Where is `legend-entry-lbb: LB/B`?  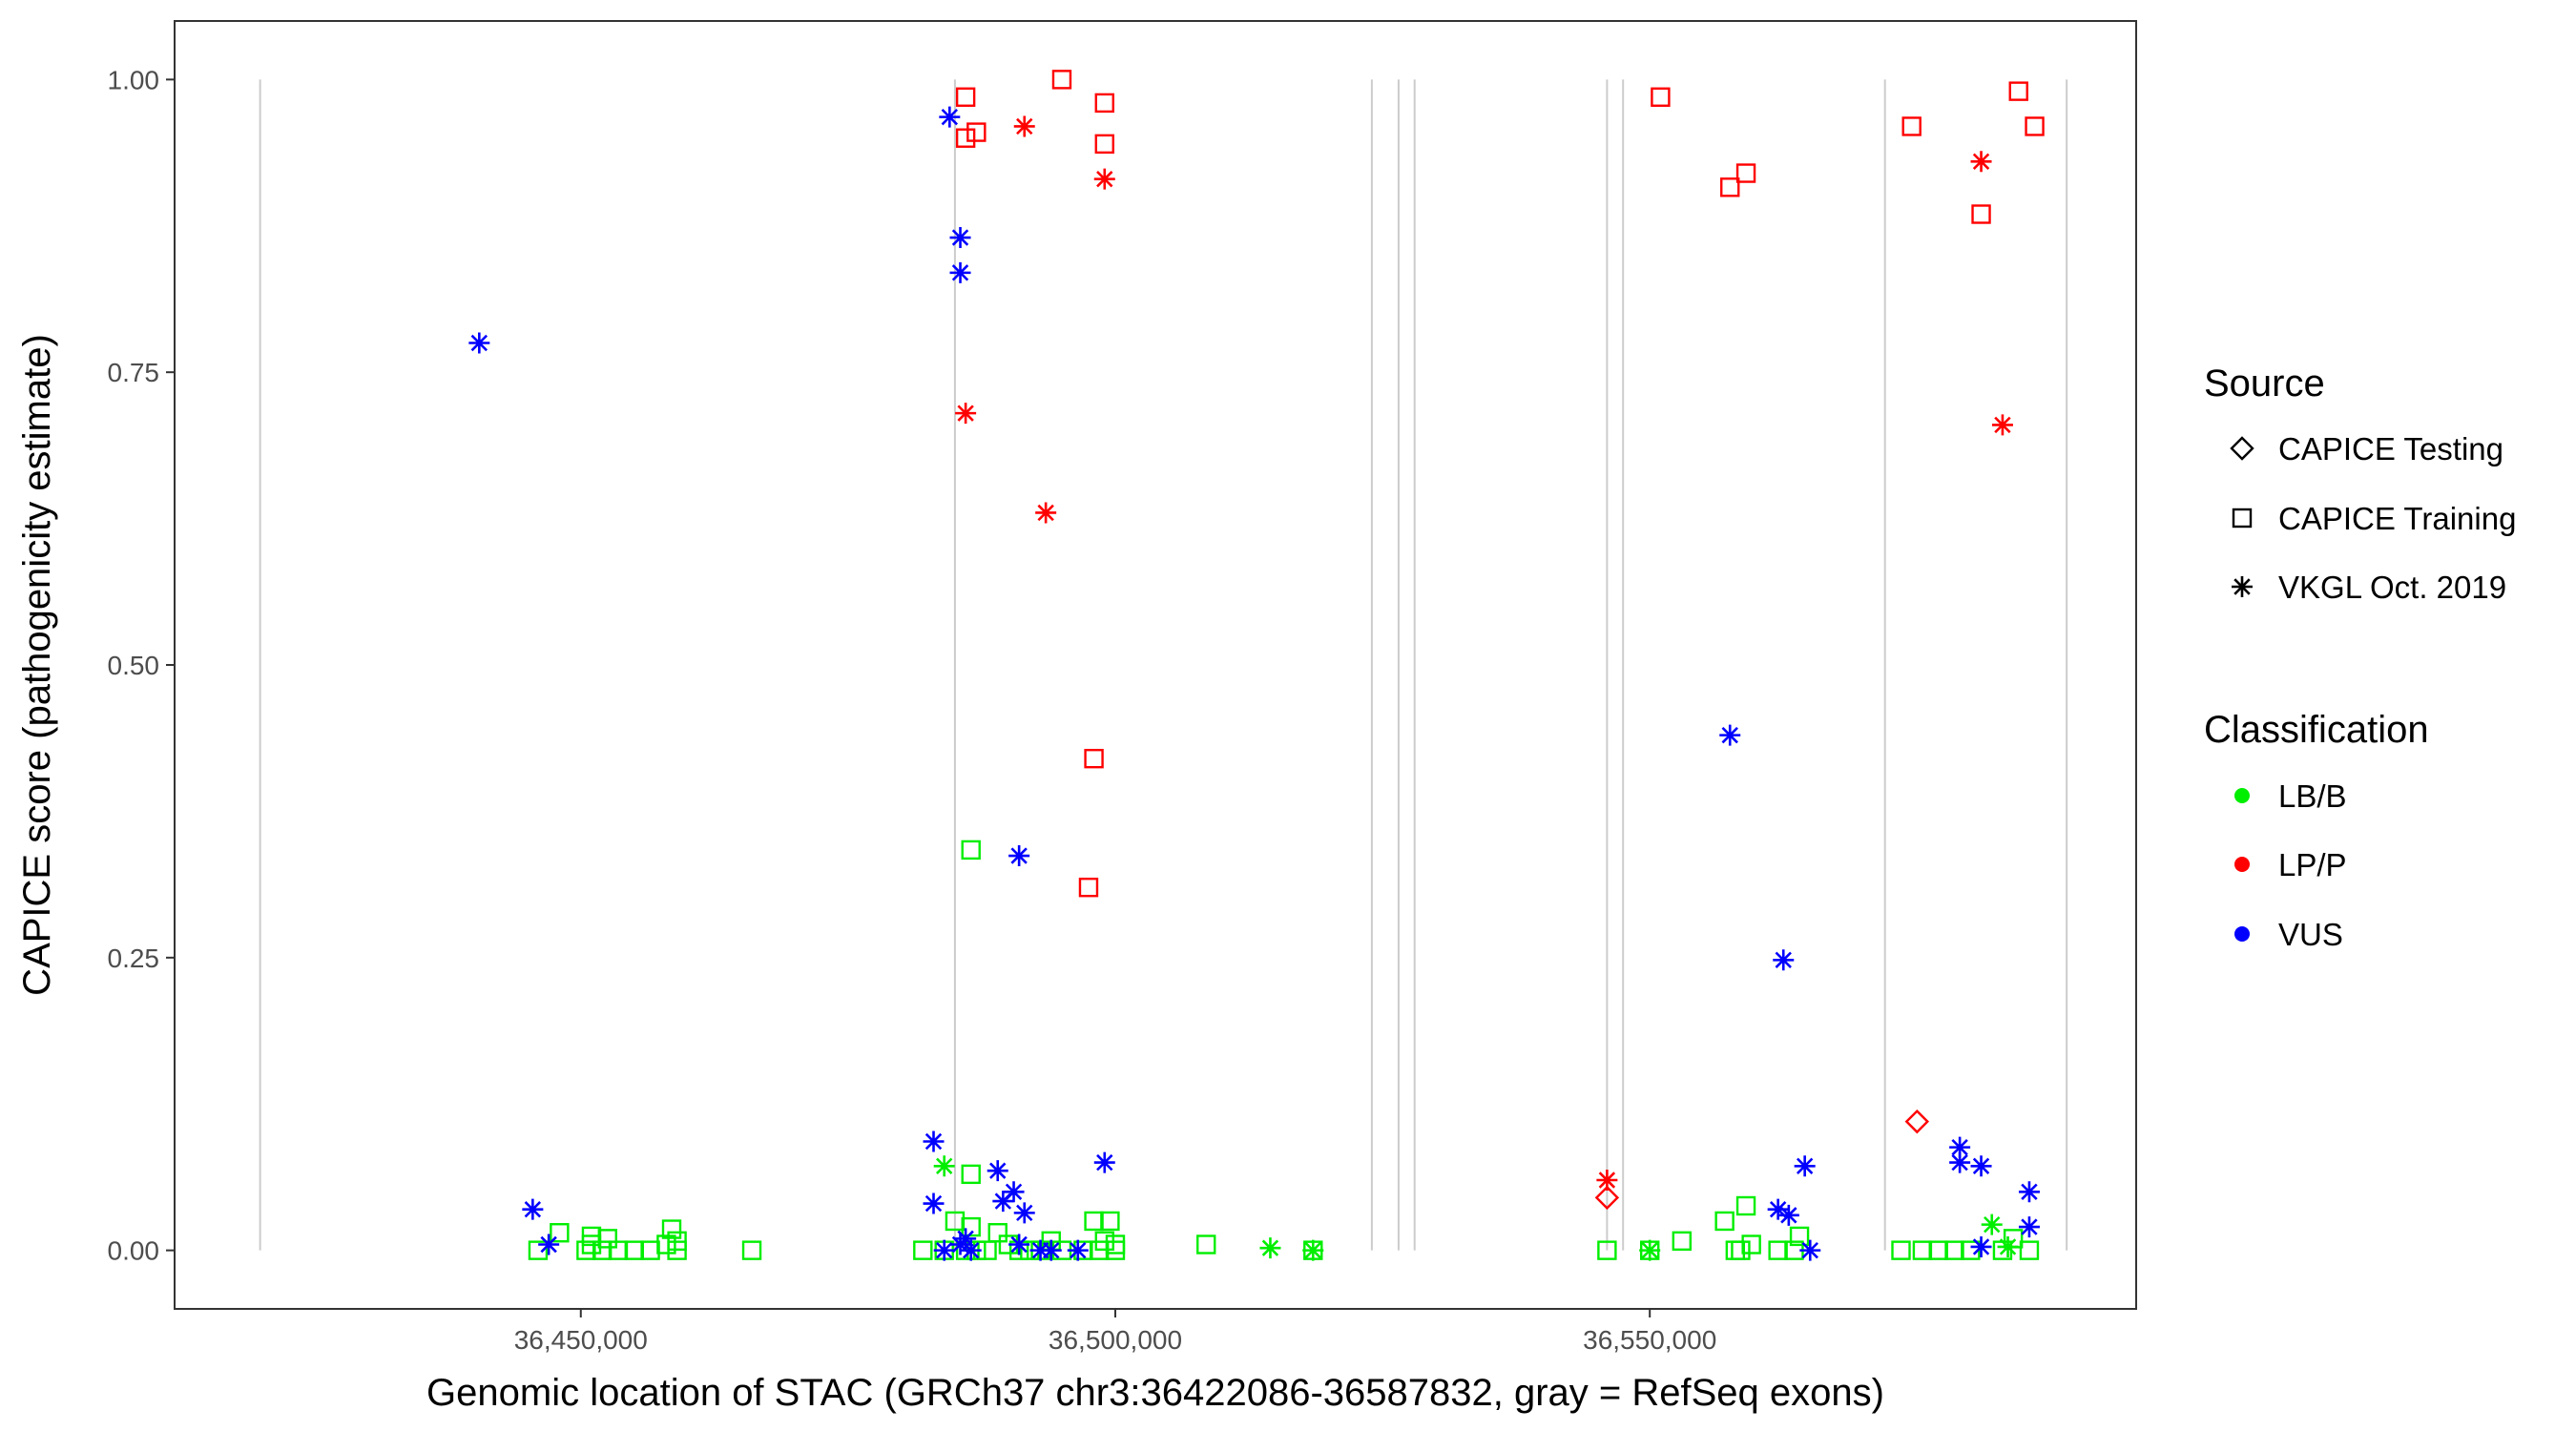 legend-entry-lbb: LB/B is located at coordinates (2290, 796).